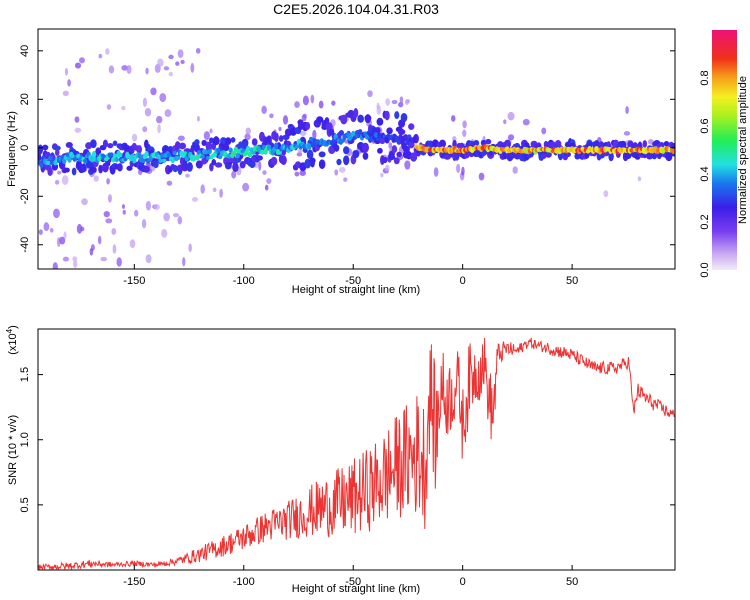  Describe the element at coordinates (463, 582) in the screenshot. I see `snr-x-tick-label: 0` at that location.